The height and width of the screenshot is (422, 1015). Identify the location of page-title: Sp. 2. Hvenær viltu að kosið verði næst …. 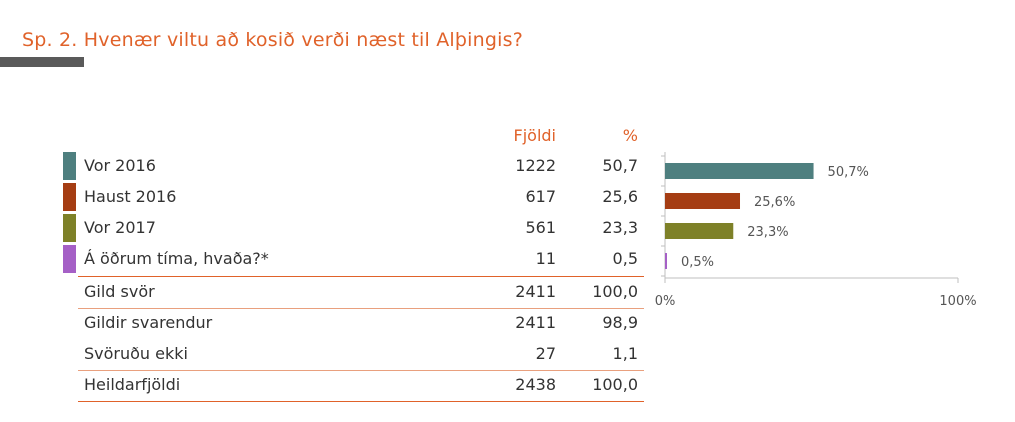
(272, 40).